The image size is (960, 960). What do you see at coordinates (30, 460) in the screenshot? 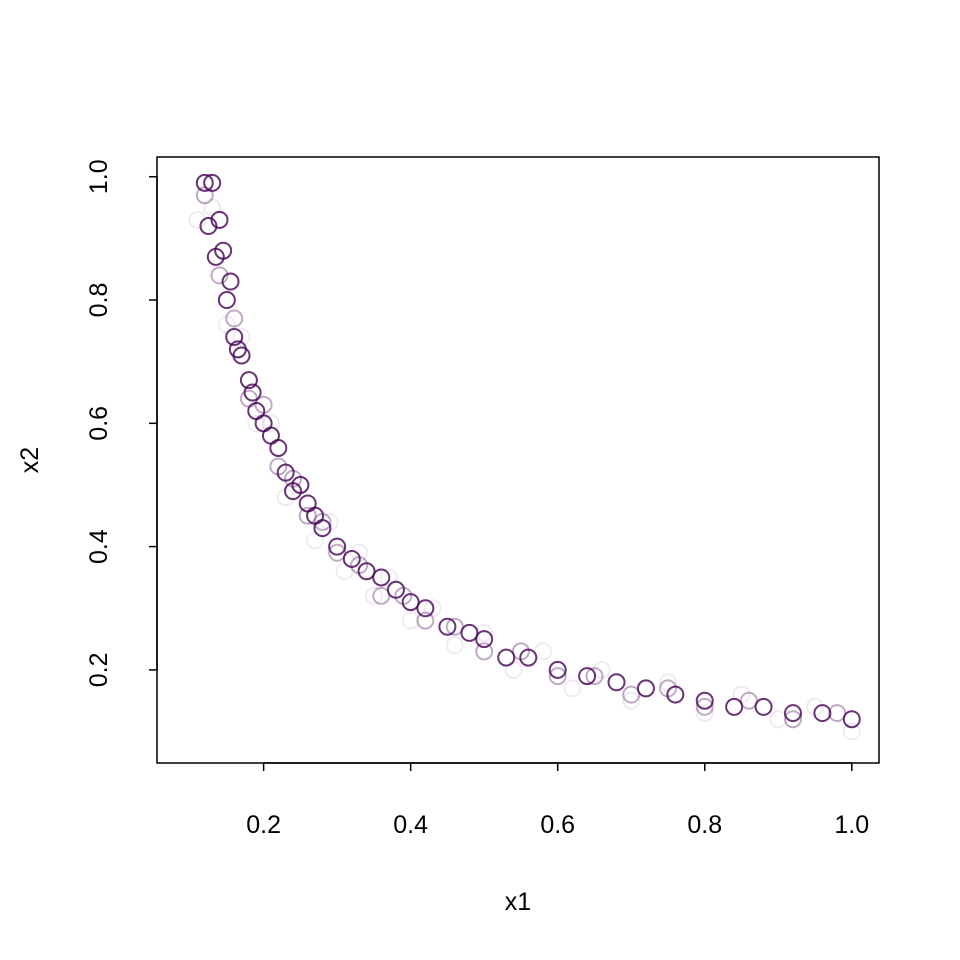
I see `y-axis-label: x2` at bounding box center [30, 460].